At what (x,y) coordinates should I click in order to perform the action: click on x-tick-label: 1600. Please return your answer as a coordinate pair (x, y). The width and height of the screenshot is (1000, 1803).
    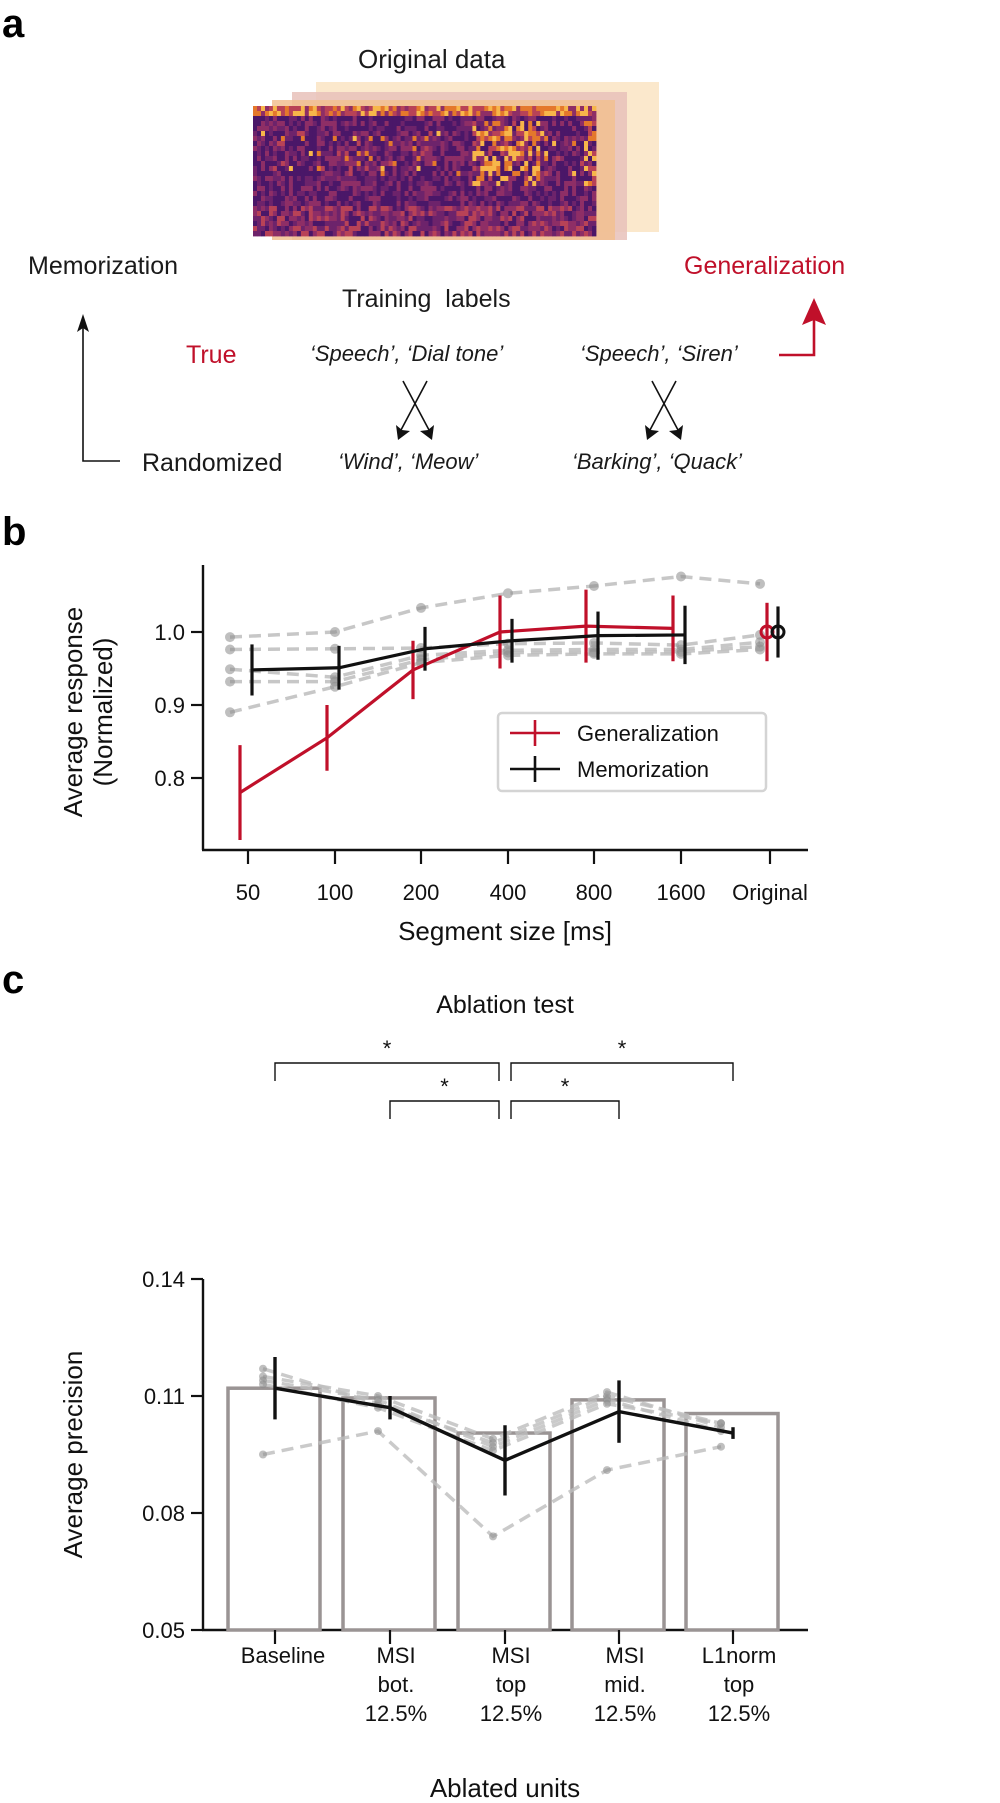
    Looking at the image, I should click on (681, 892).